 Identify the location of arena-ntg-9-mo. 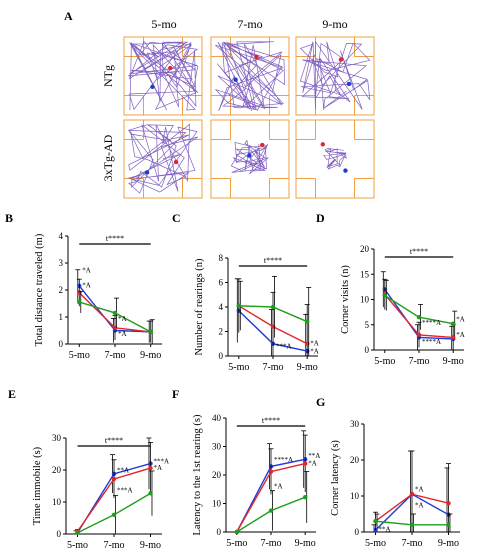
(335, 76).